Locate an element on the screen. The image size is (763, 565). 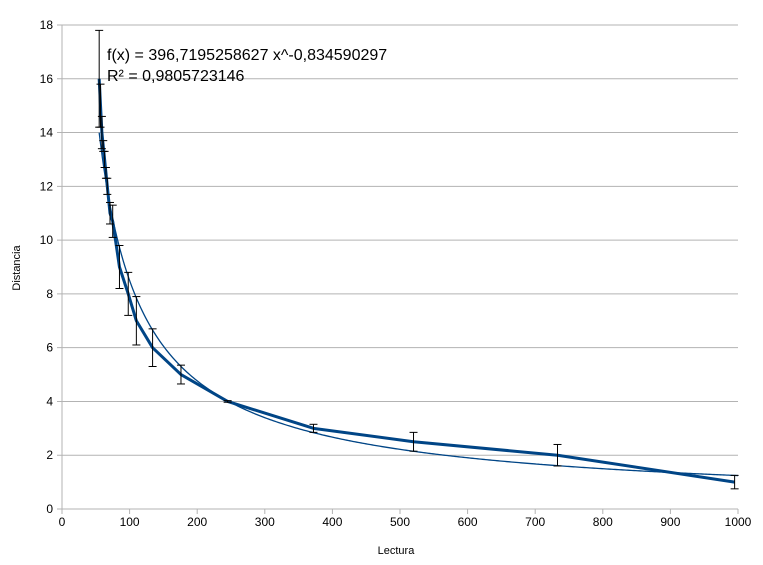
trendline-r-squared: R² = 0,9805723146 is located at coordinates (176, 76).